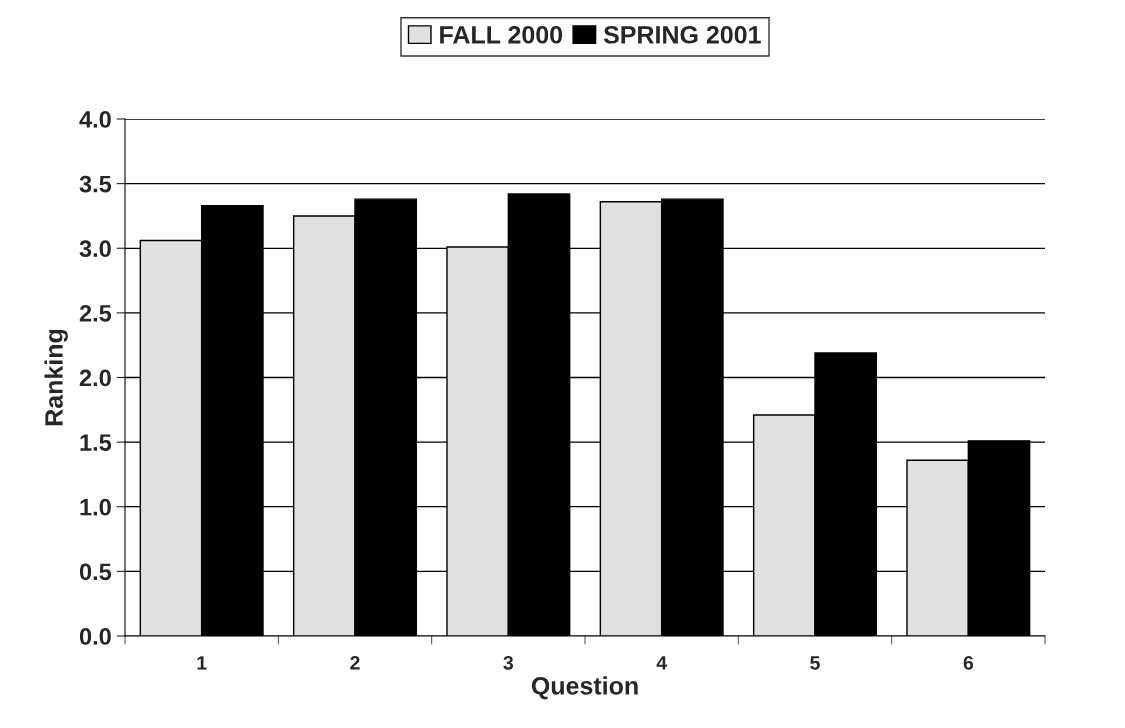 This screenshot has height=728, width=1125. I want to click on y-tick-label: 2.0, so click(95, 378).